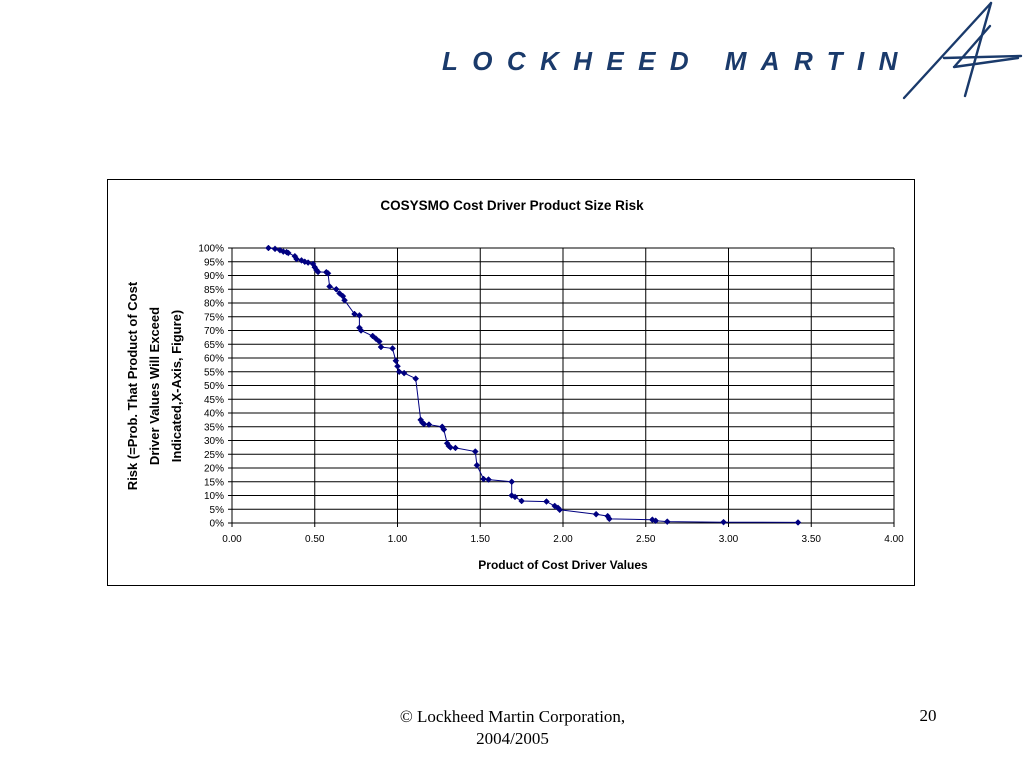  I want to click on y-tick-label: 45%, so click(214, 400).